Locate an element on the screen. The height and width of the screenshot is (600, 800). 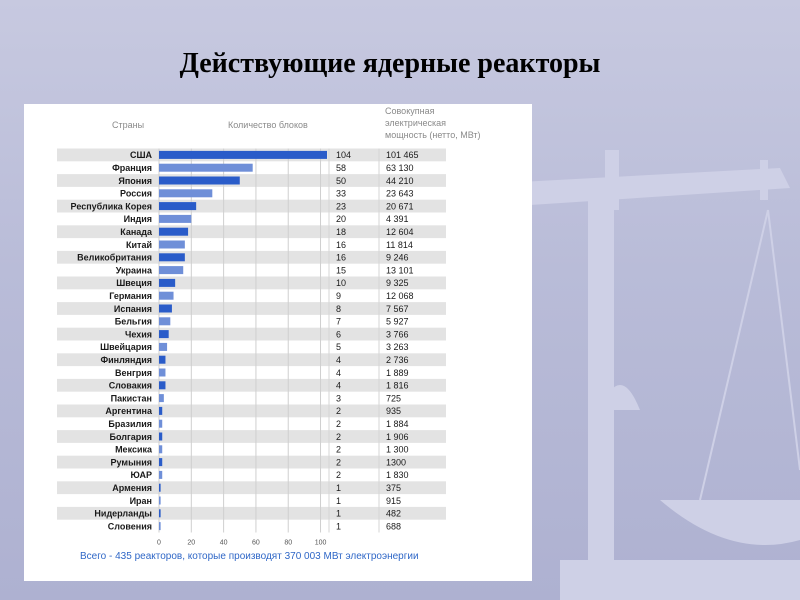
capacity-label: 9 325 is located at coordinates (397, 283).